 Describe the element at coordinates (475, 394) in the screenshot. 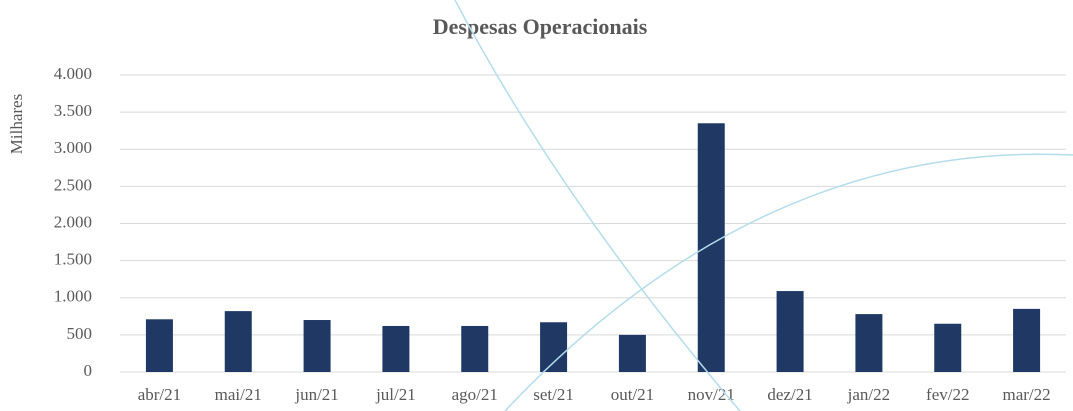

I see `x-tick-label: ago/21` at that location.